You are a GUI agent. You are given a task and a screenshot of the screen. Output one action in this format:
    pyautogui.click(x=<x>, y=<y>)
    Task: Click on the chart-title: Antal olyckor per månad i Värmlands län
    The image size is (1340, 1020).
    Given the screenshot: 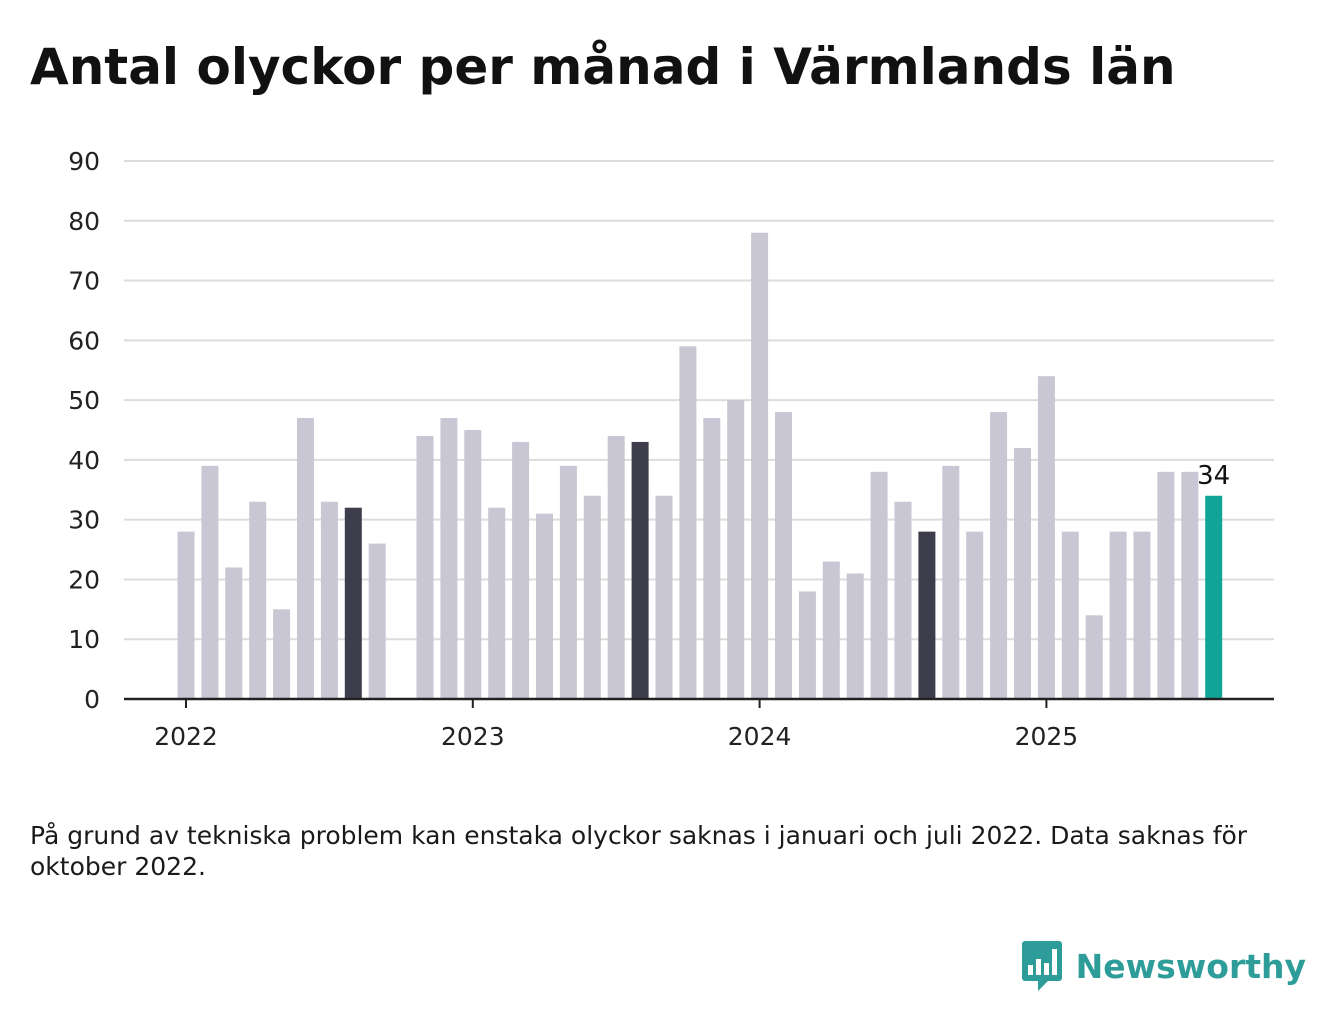 What is the action you would take?
    pyautogui.click(x=603, y=67)
    